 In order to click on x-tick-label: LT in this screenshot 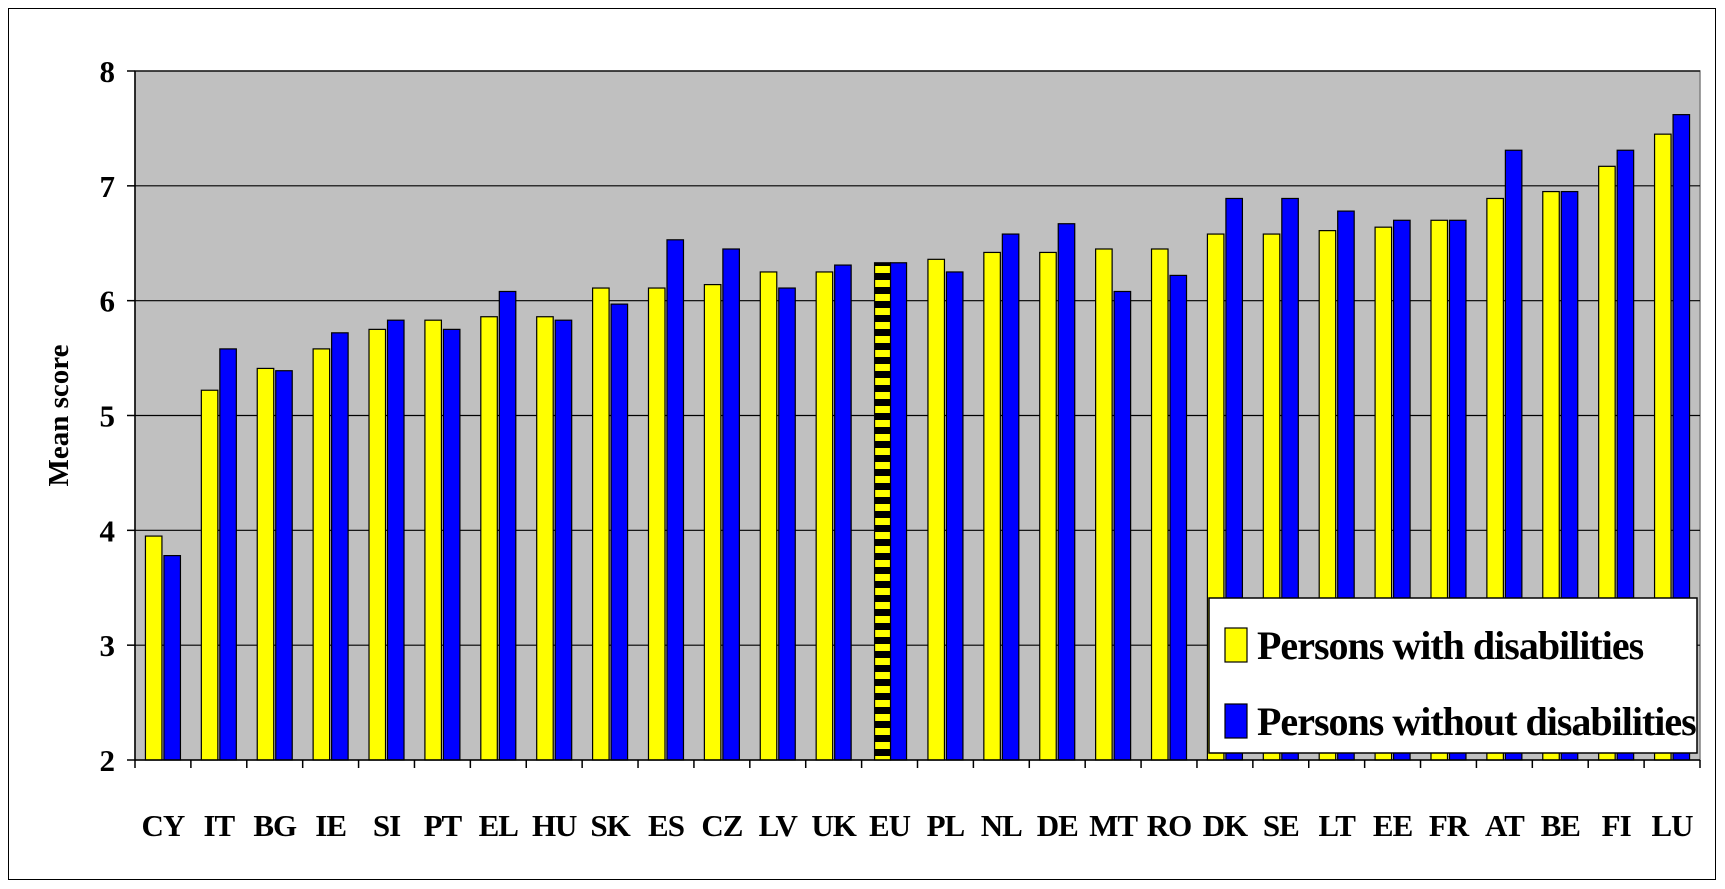, I will do `click(1337, 825)`.